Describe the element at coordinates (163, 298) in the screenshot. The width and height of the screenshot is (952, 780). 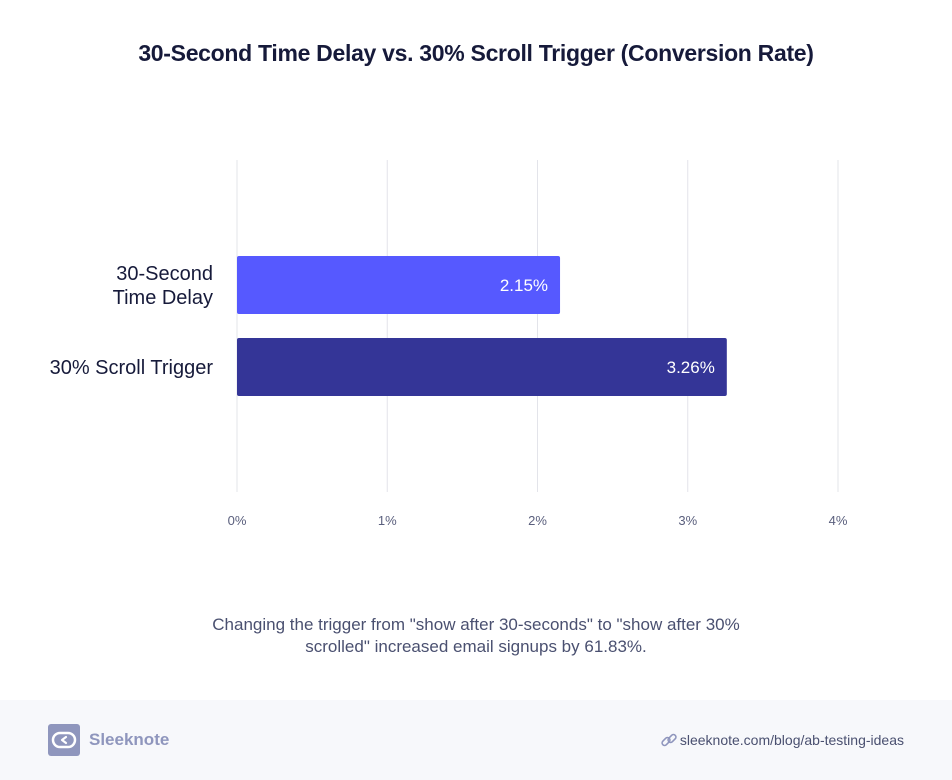
I see `category-label: Time Delay` at that location.